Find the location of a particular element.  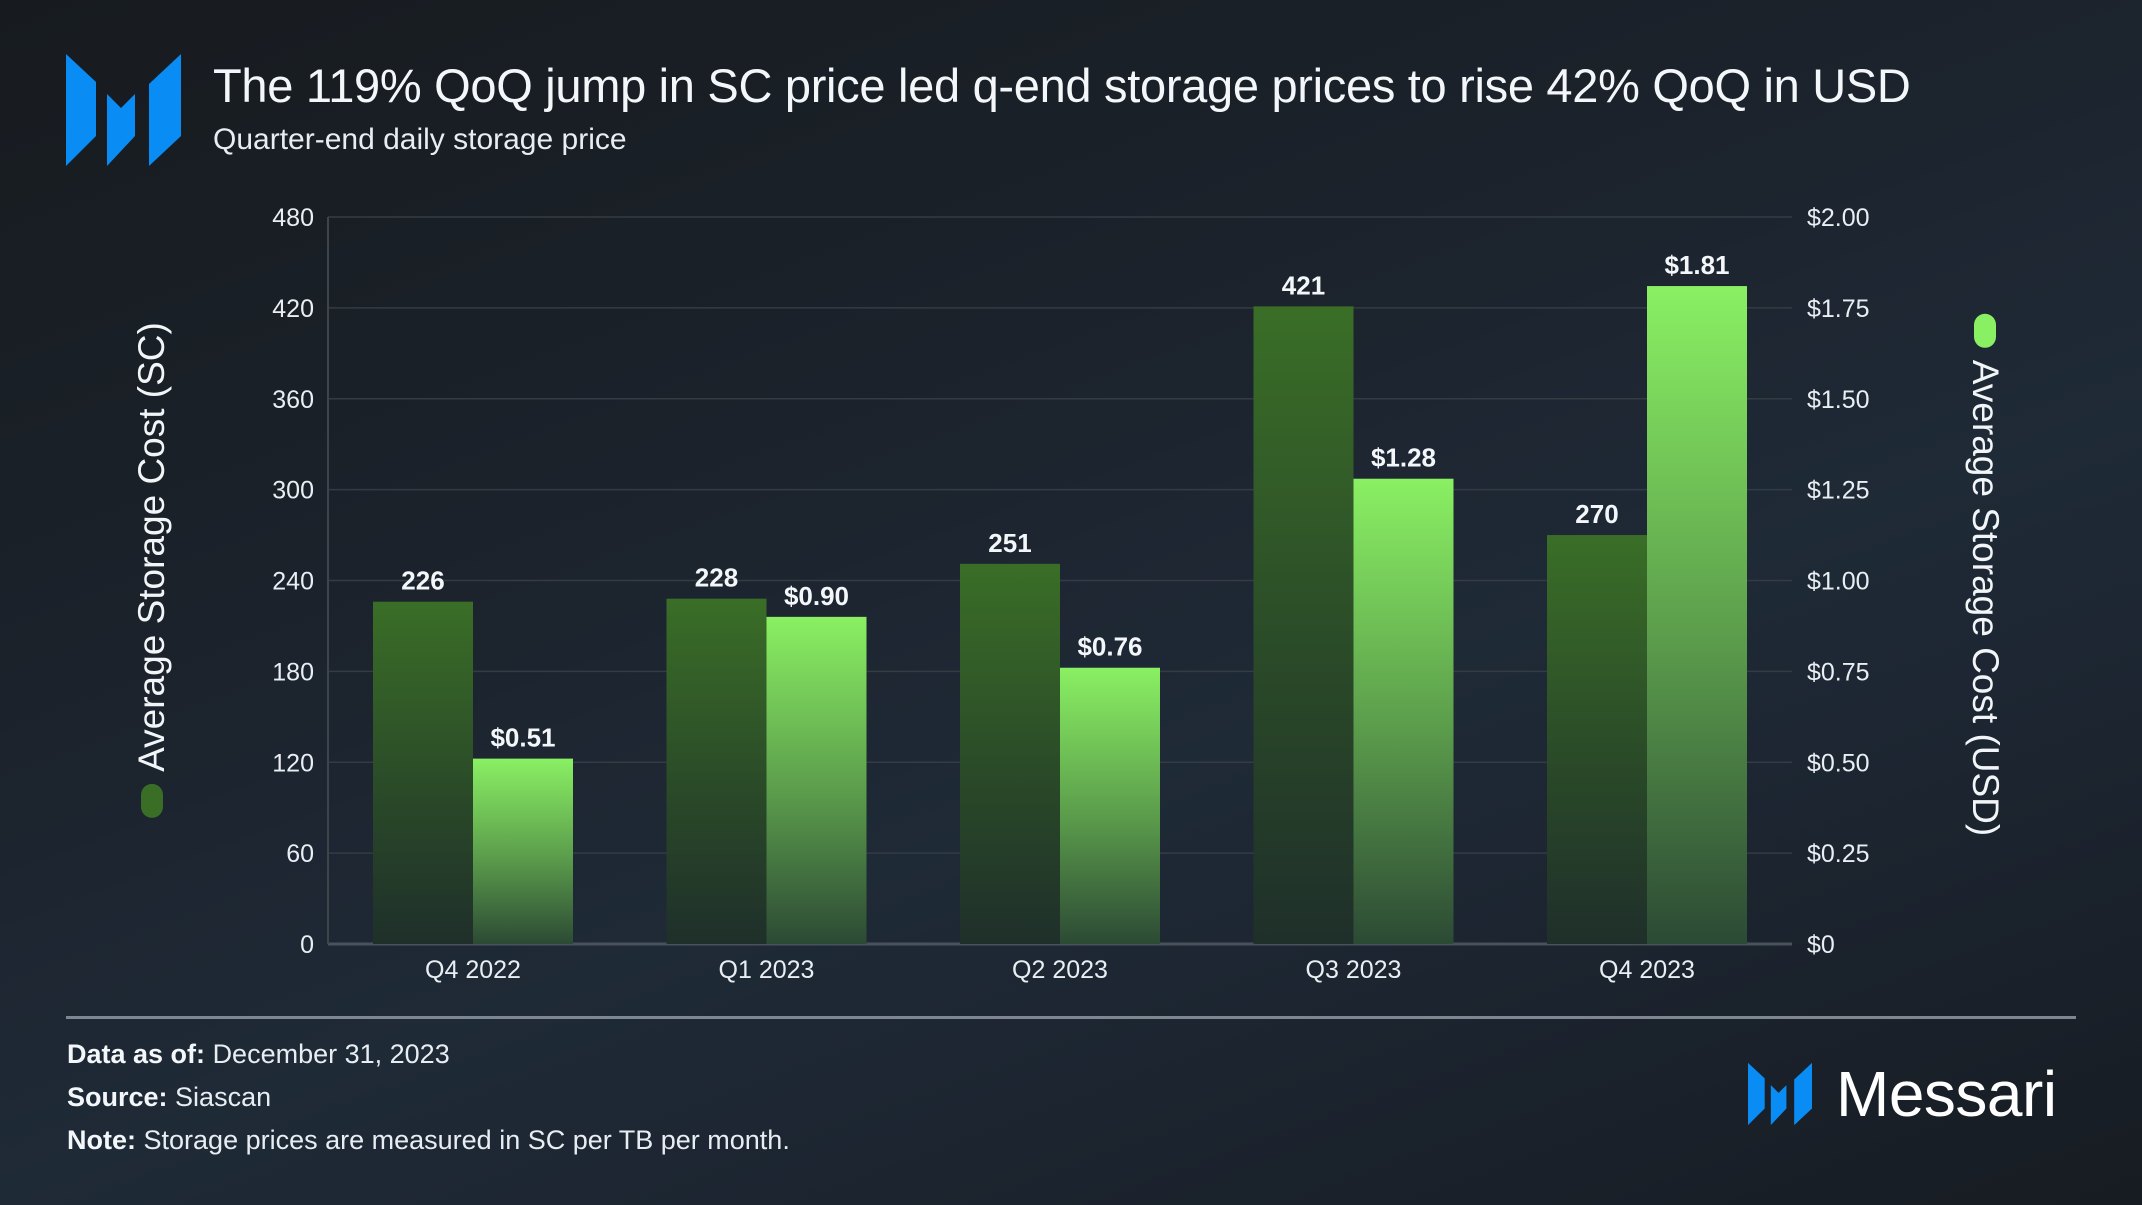

usd-data-label: $1.28 is located at coordinates (1403, 458).